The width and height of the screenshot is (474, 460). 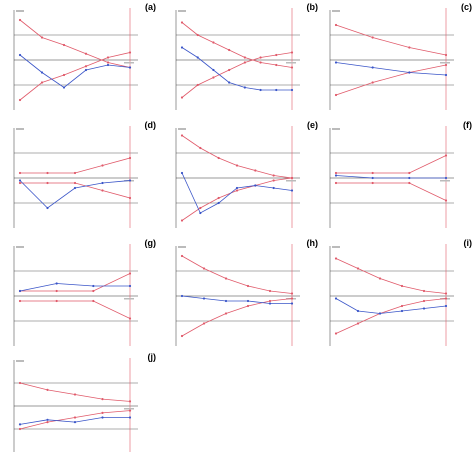 I want to click on panel-2: (c), so click(x=395, y=59).